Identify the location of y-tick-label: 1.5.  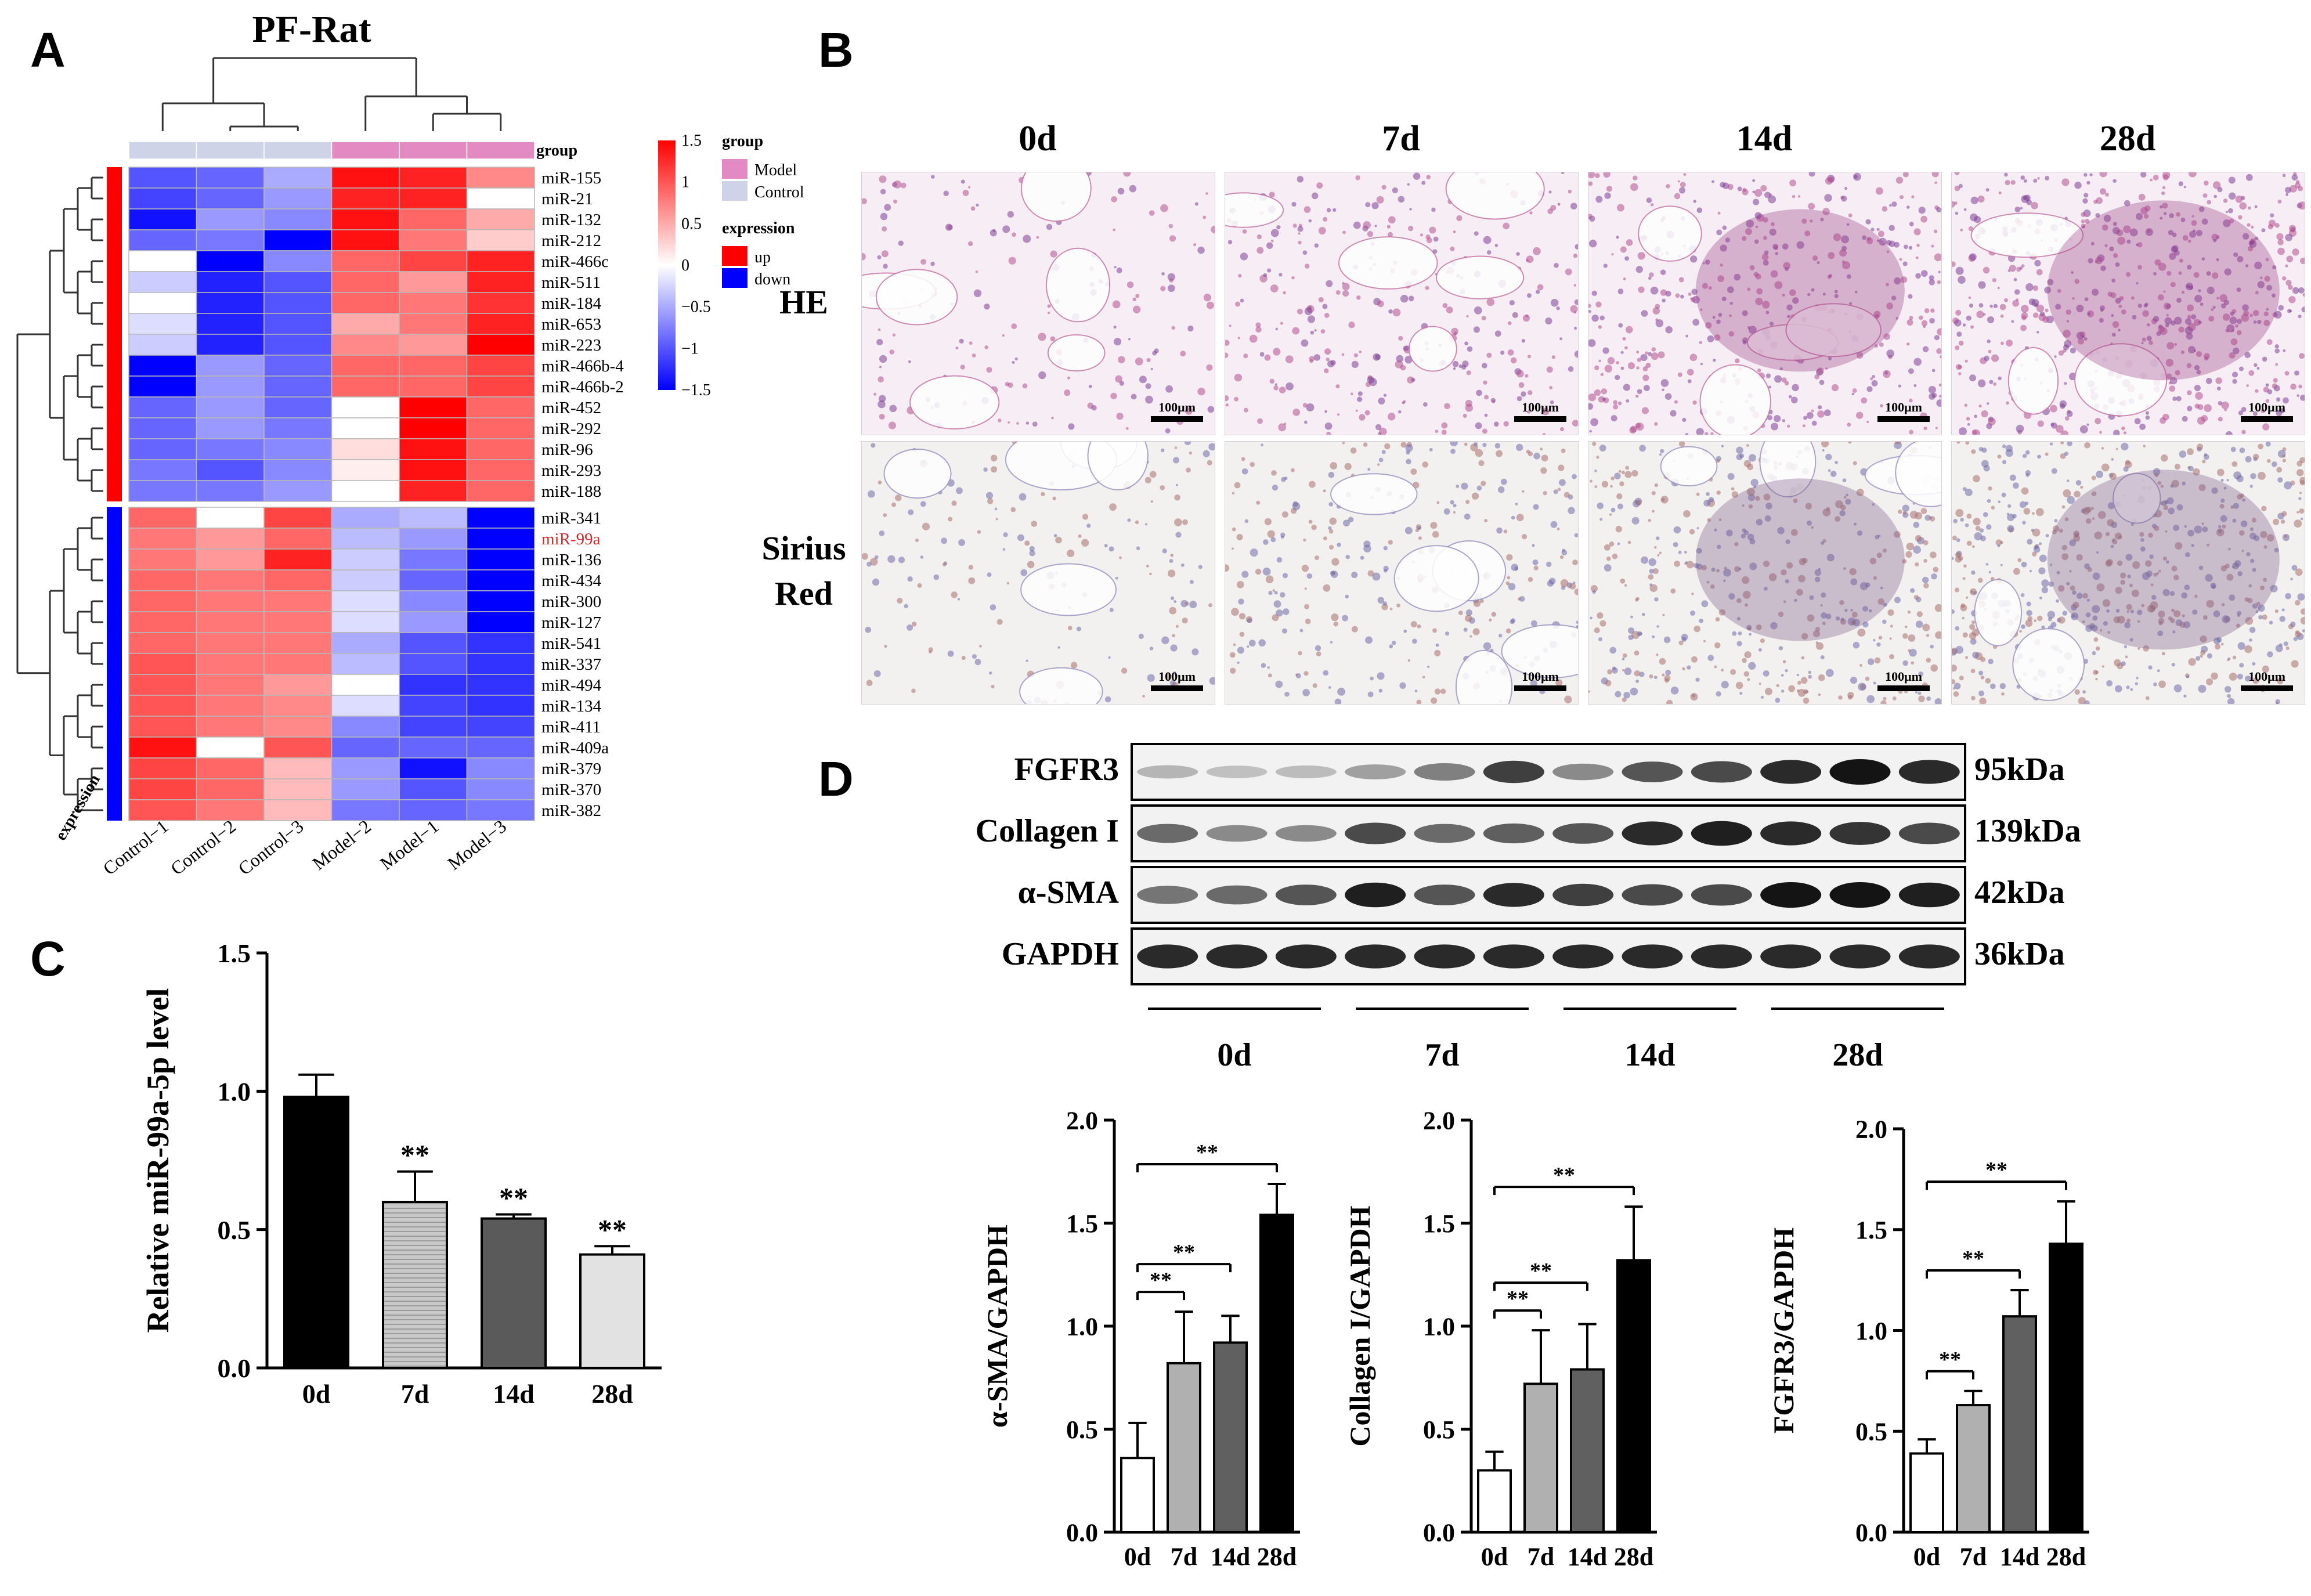
(1439, 1223).